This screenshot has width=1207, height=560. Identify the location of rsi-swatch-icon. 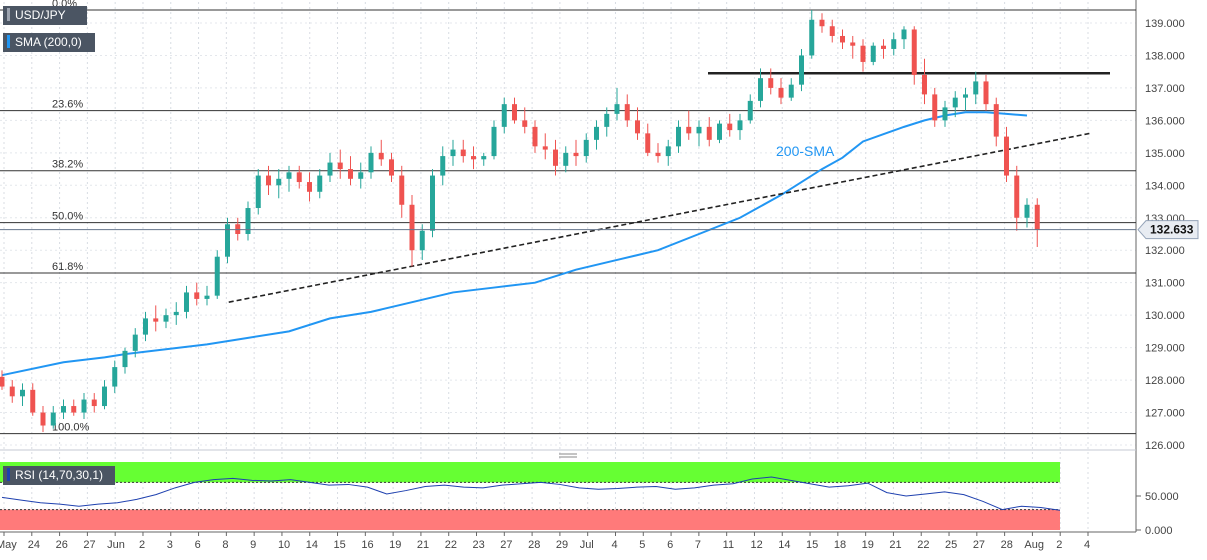
(8, 474).